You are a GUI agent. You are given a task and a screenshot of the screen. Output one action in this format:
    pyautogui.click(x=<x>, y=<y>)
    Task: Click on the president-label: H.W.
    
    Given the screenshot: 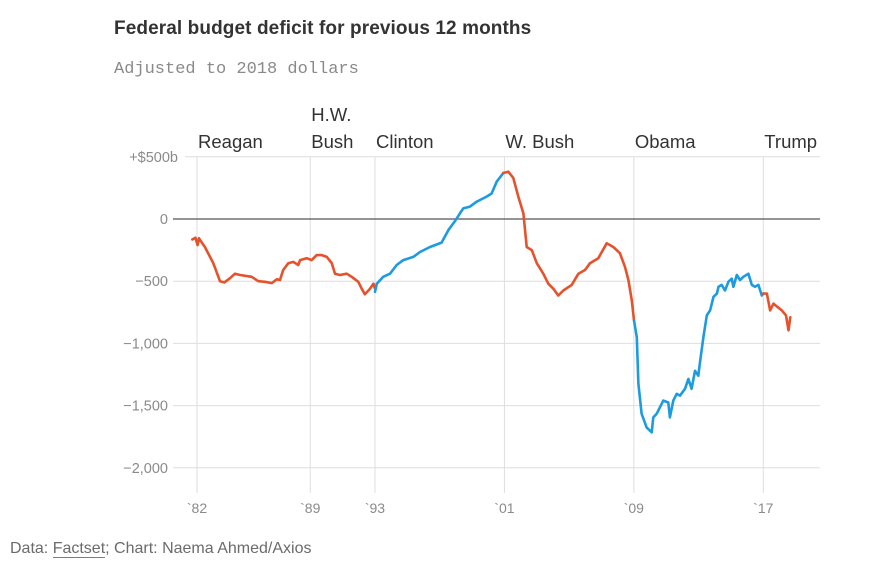 What is the action you would take?
    pyautogui.click(x=331, y=114)
    